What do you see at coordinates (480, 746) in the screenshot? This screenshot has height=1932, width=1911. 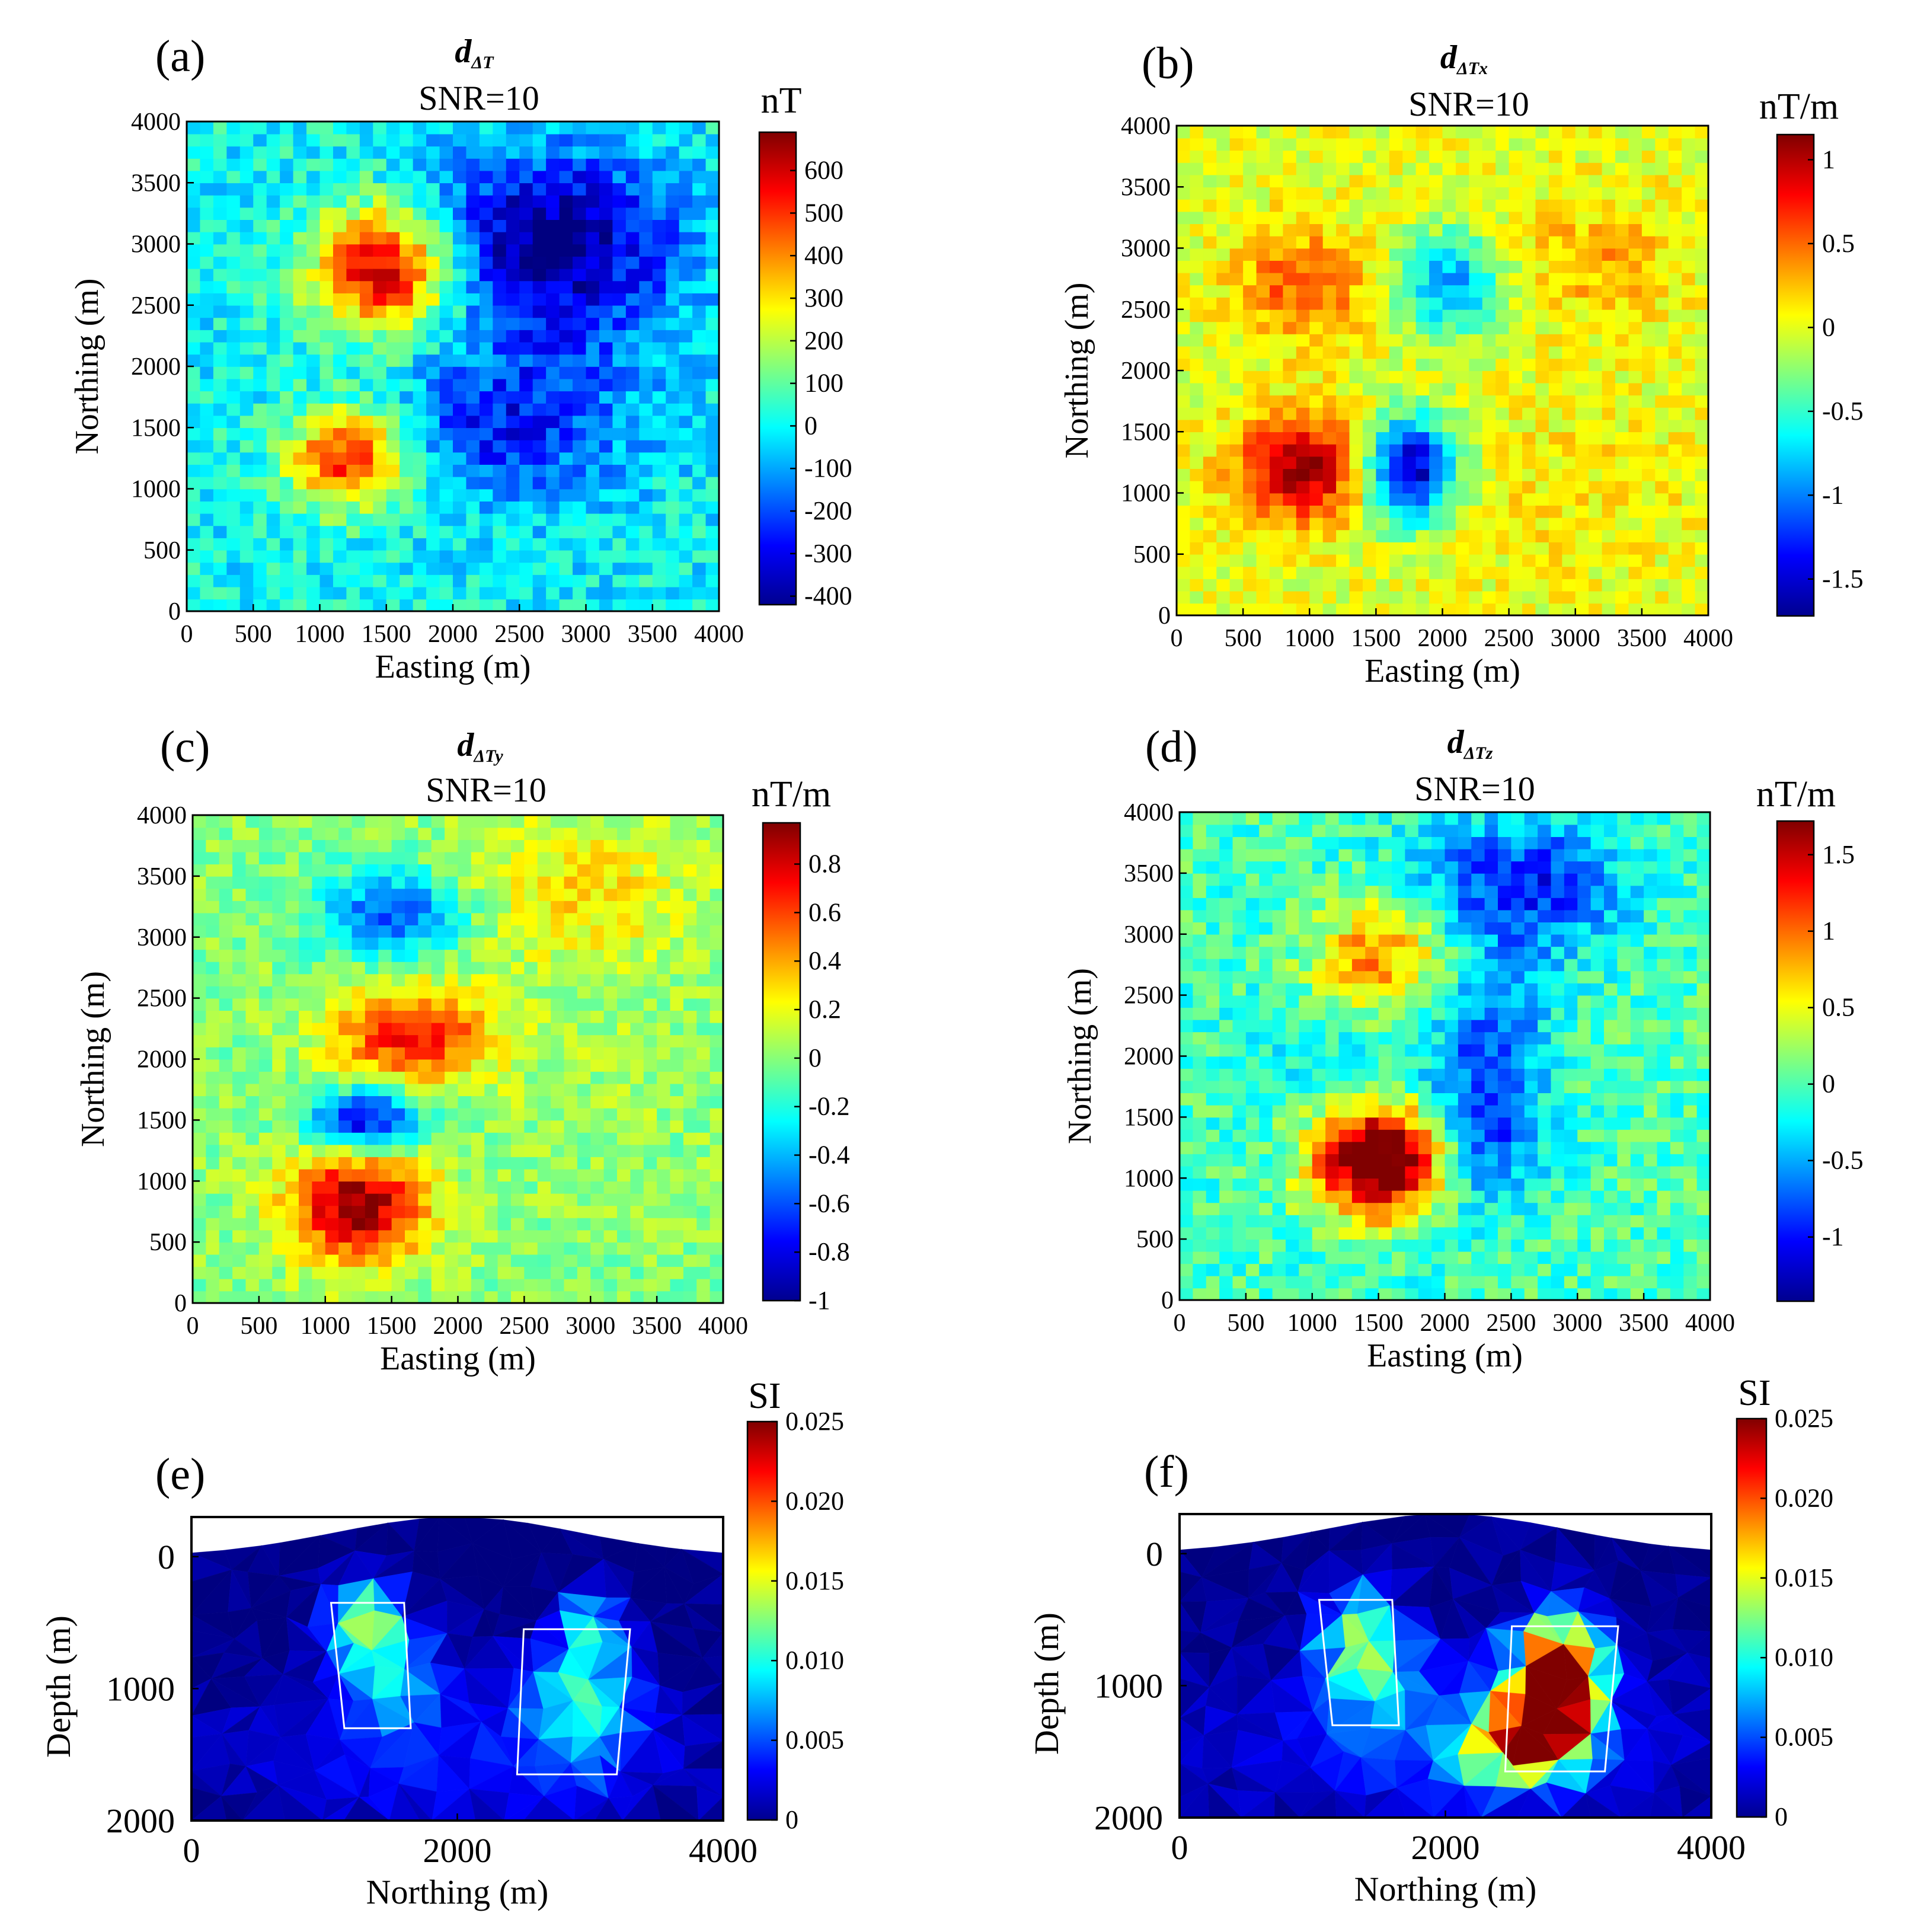 I see `title-variable: dΔTy` at bounding box center [480, 746].